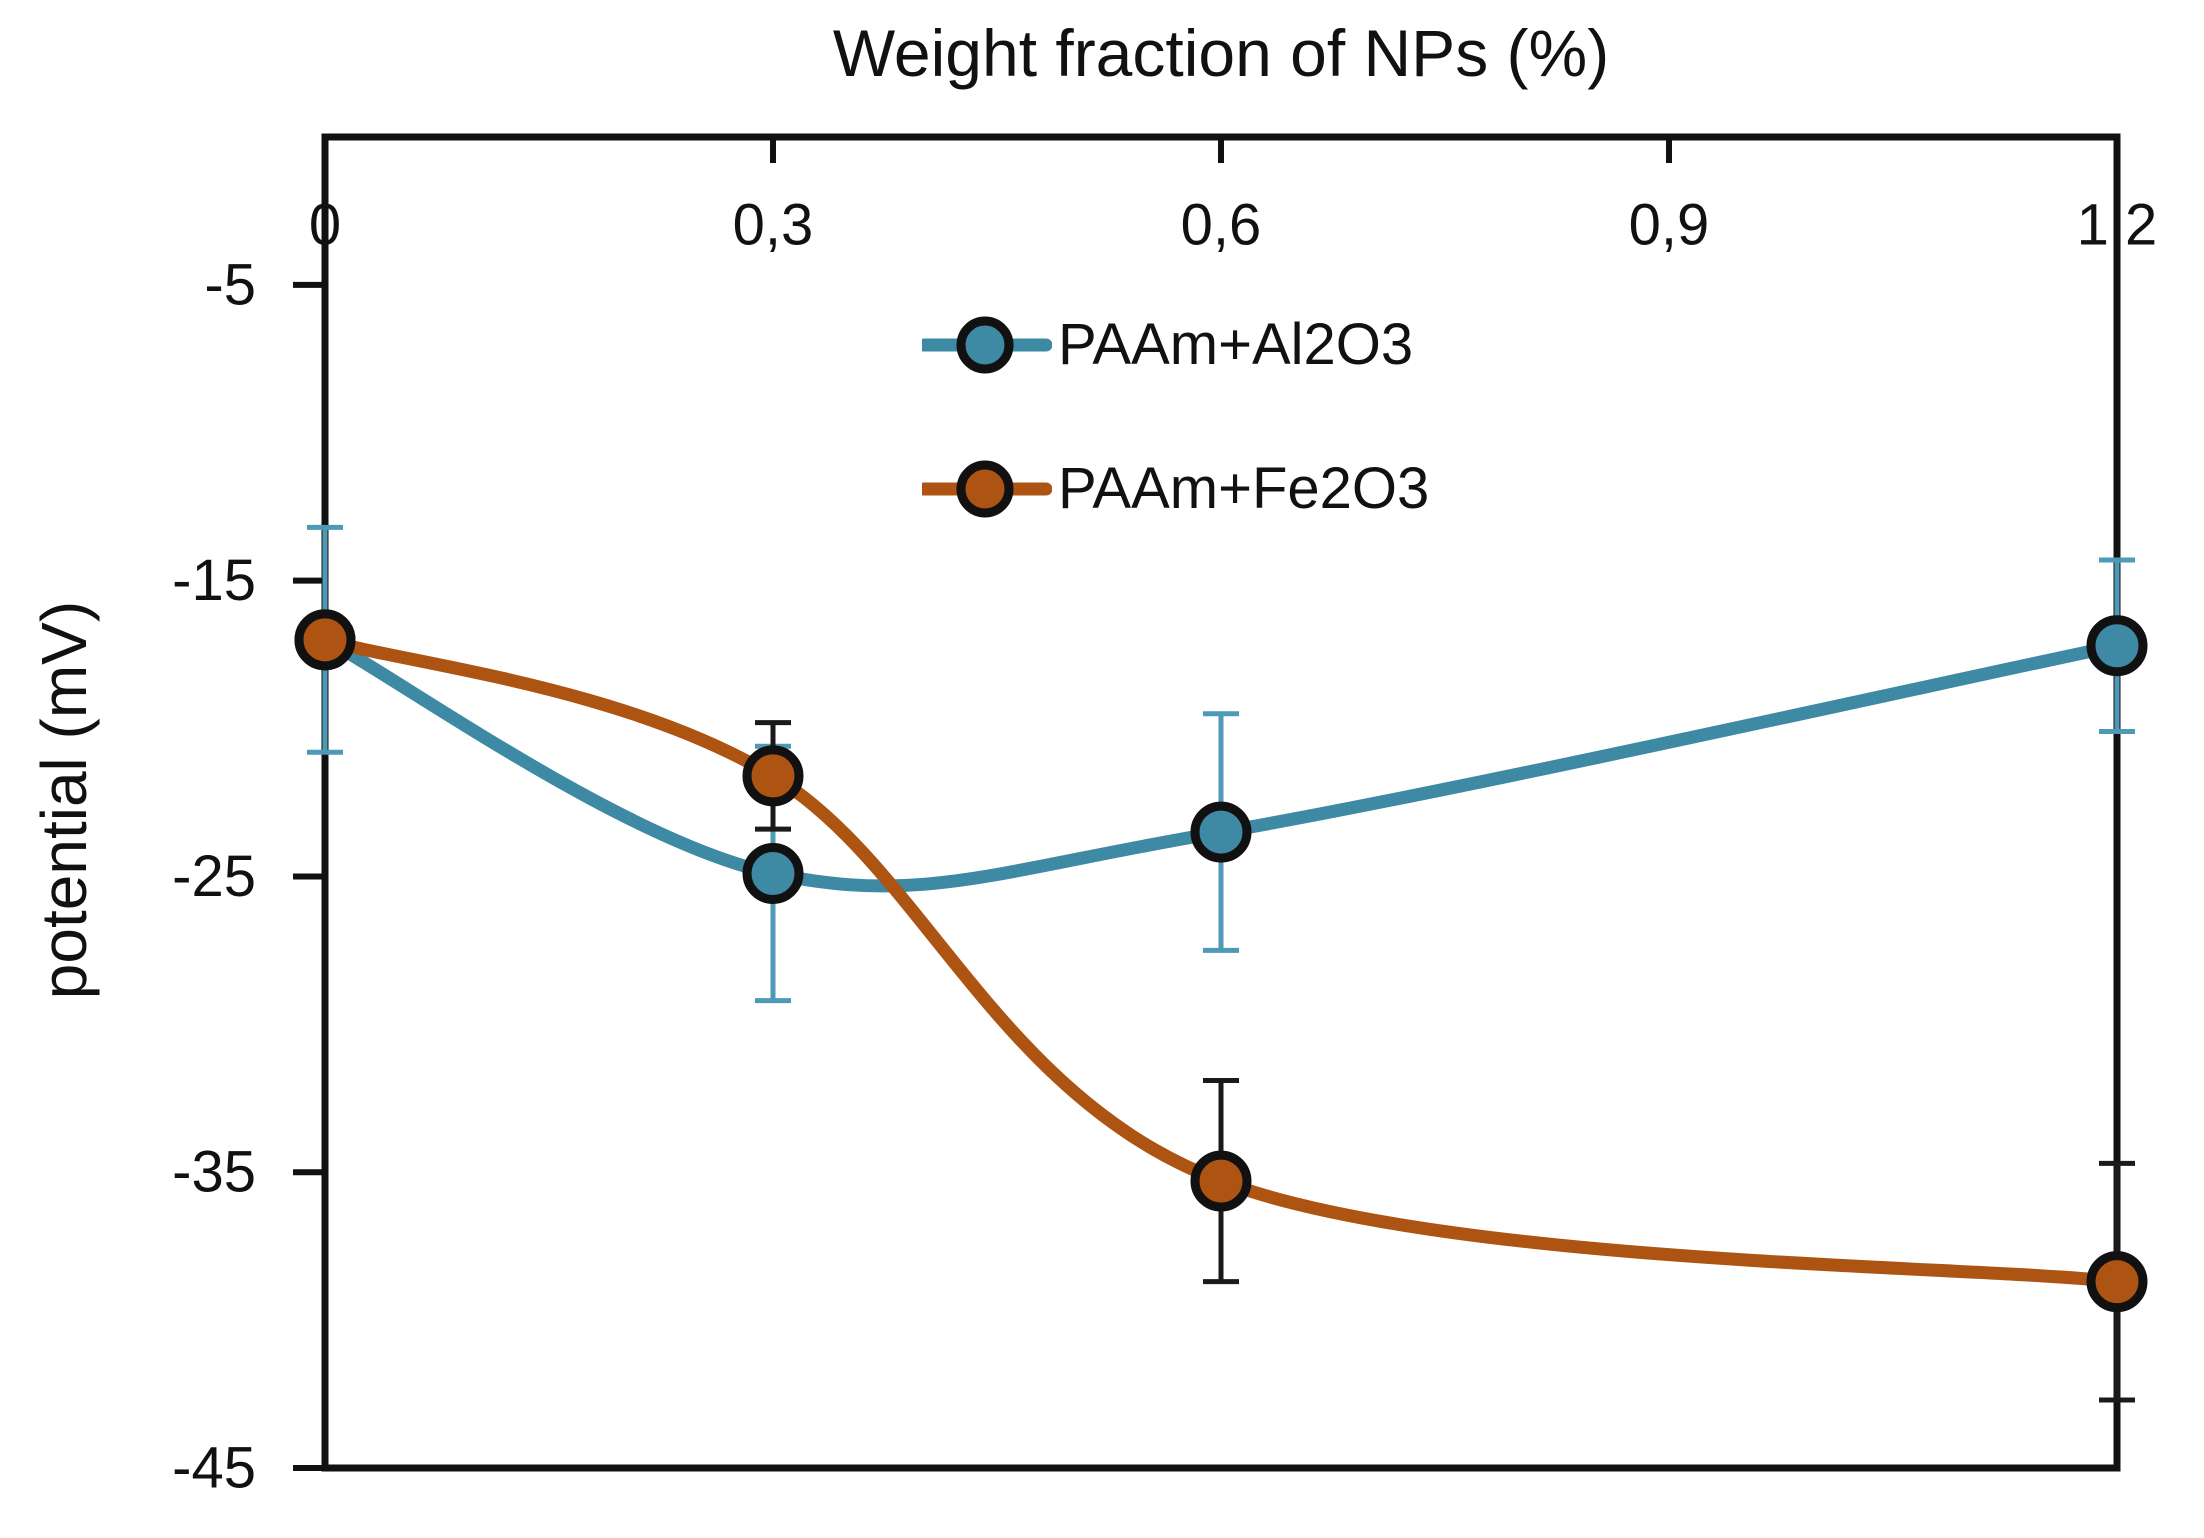 The height and width of the screenshot is (1538, 2204). I want to click on x-tick-label: 1,2, so click(2117, 225).